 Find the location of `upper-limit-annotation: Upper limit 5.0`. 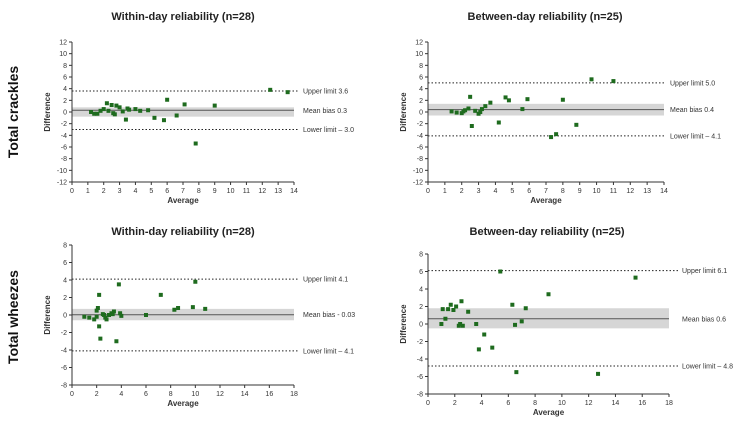

upper-limit-annotation: Upper limit 5.0 is located at coordinates (692, 83).